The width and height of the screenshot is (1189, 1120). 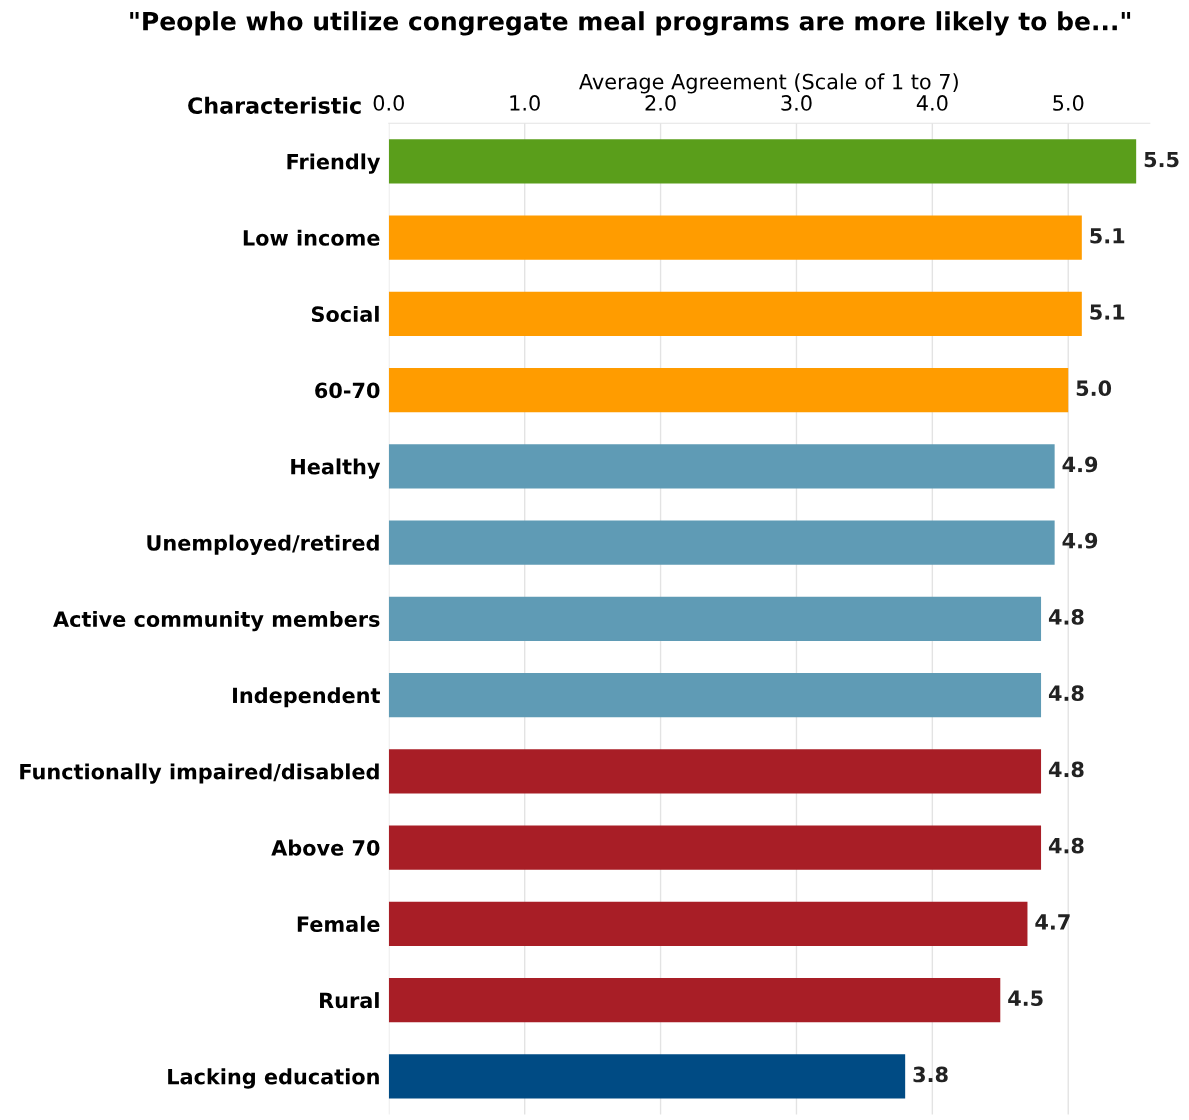 What do you see at coordinates (216, 621) in the screenshot?
I see `y-tick-label: Active community members` at bounding box center [216, 621].